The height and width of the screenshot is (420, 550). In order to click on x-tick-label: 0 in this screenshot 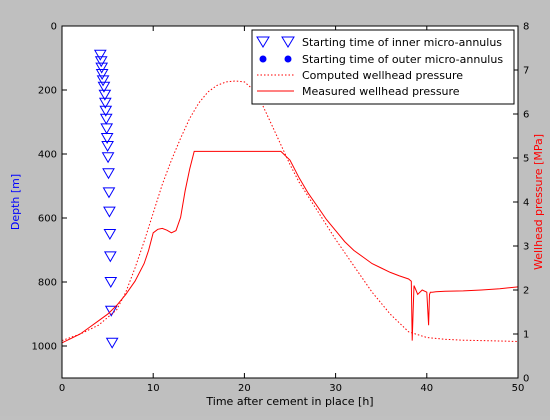, I will do `click(62, 388)`.